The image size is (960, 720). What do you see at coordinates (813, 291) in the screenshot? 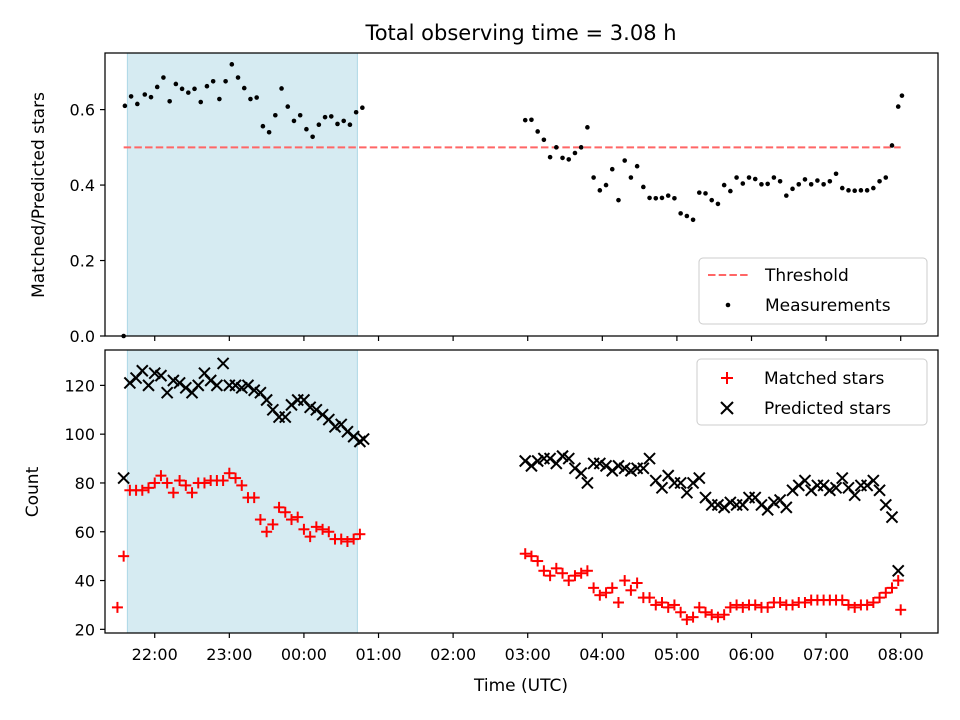
I see `top-legend-box` at bounding box center [813, 291].